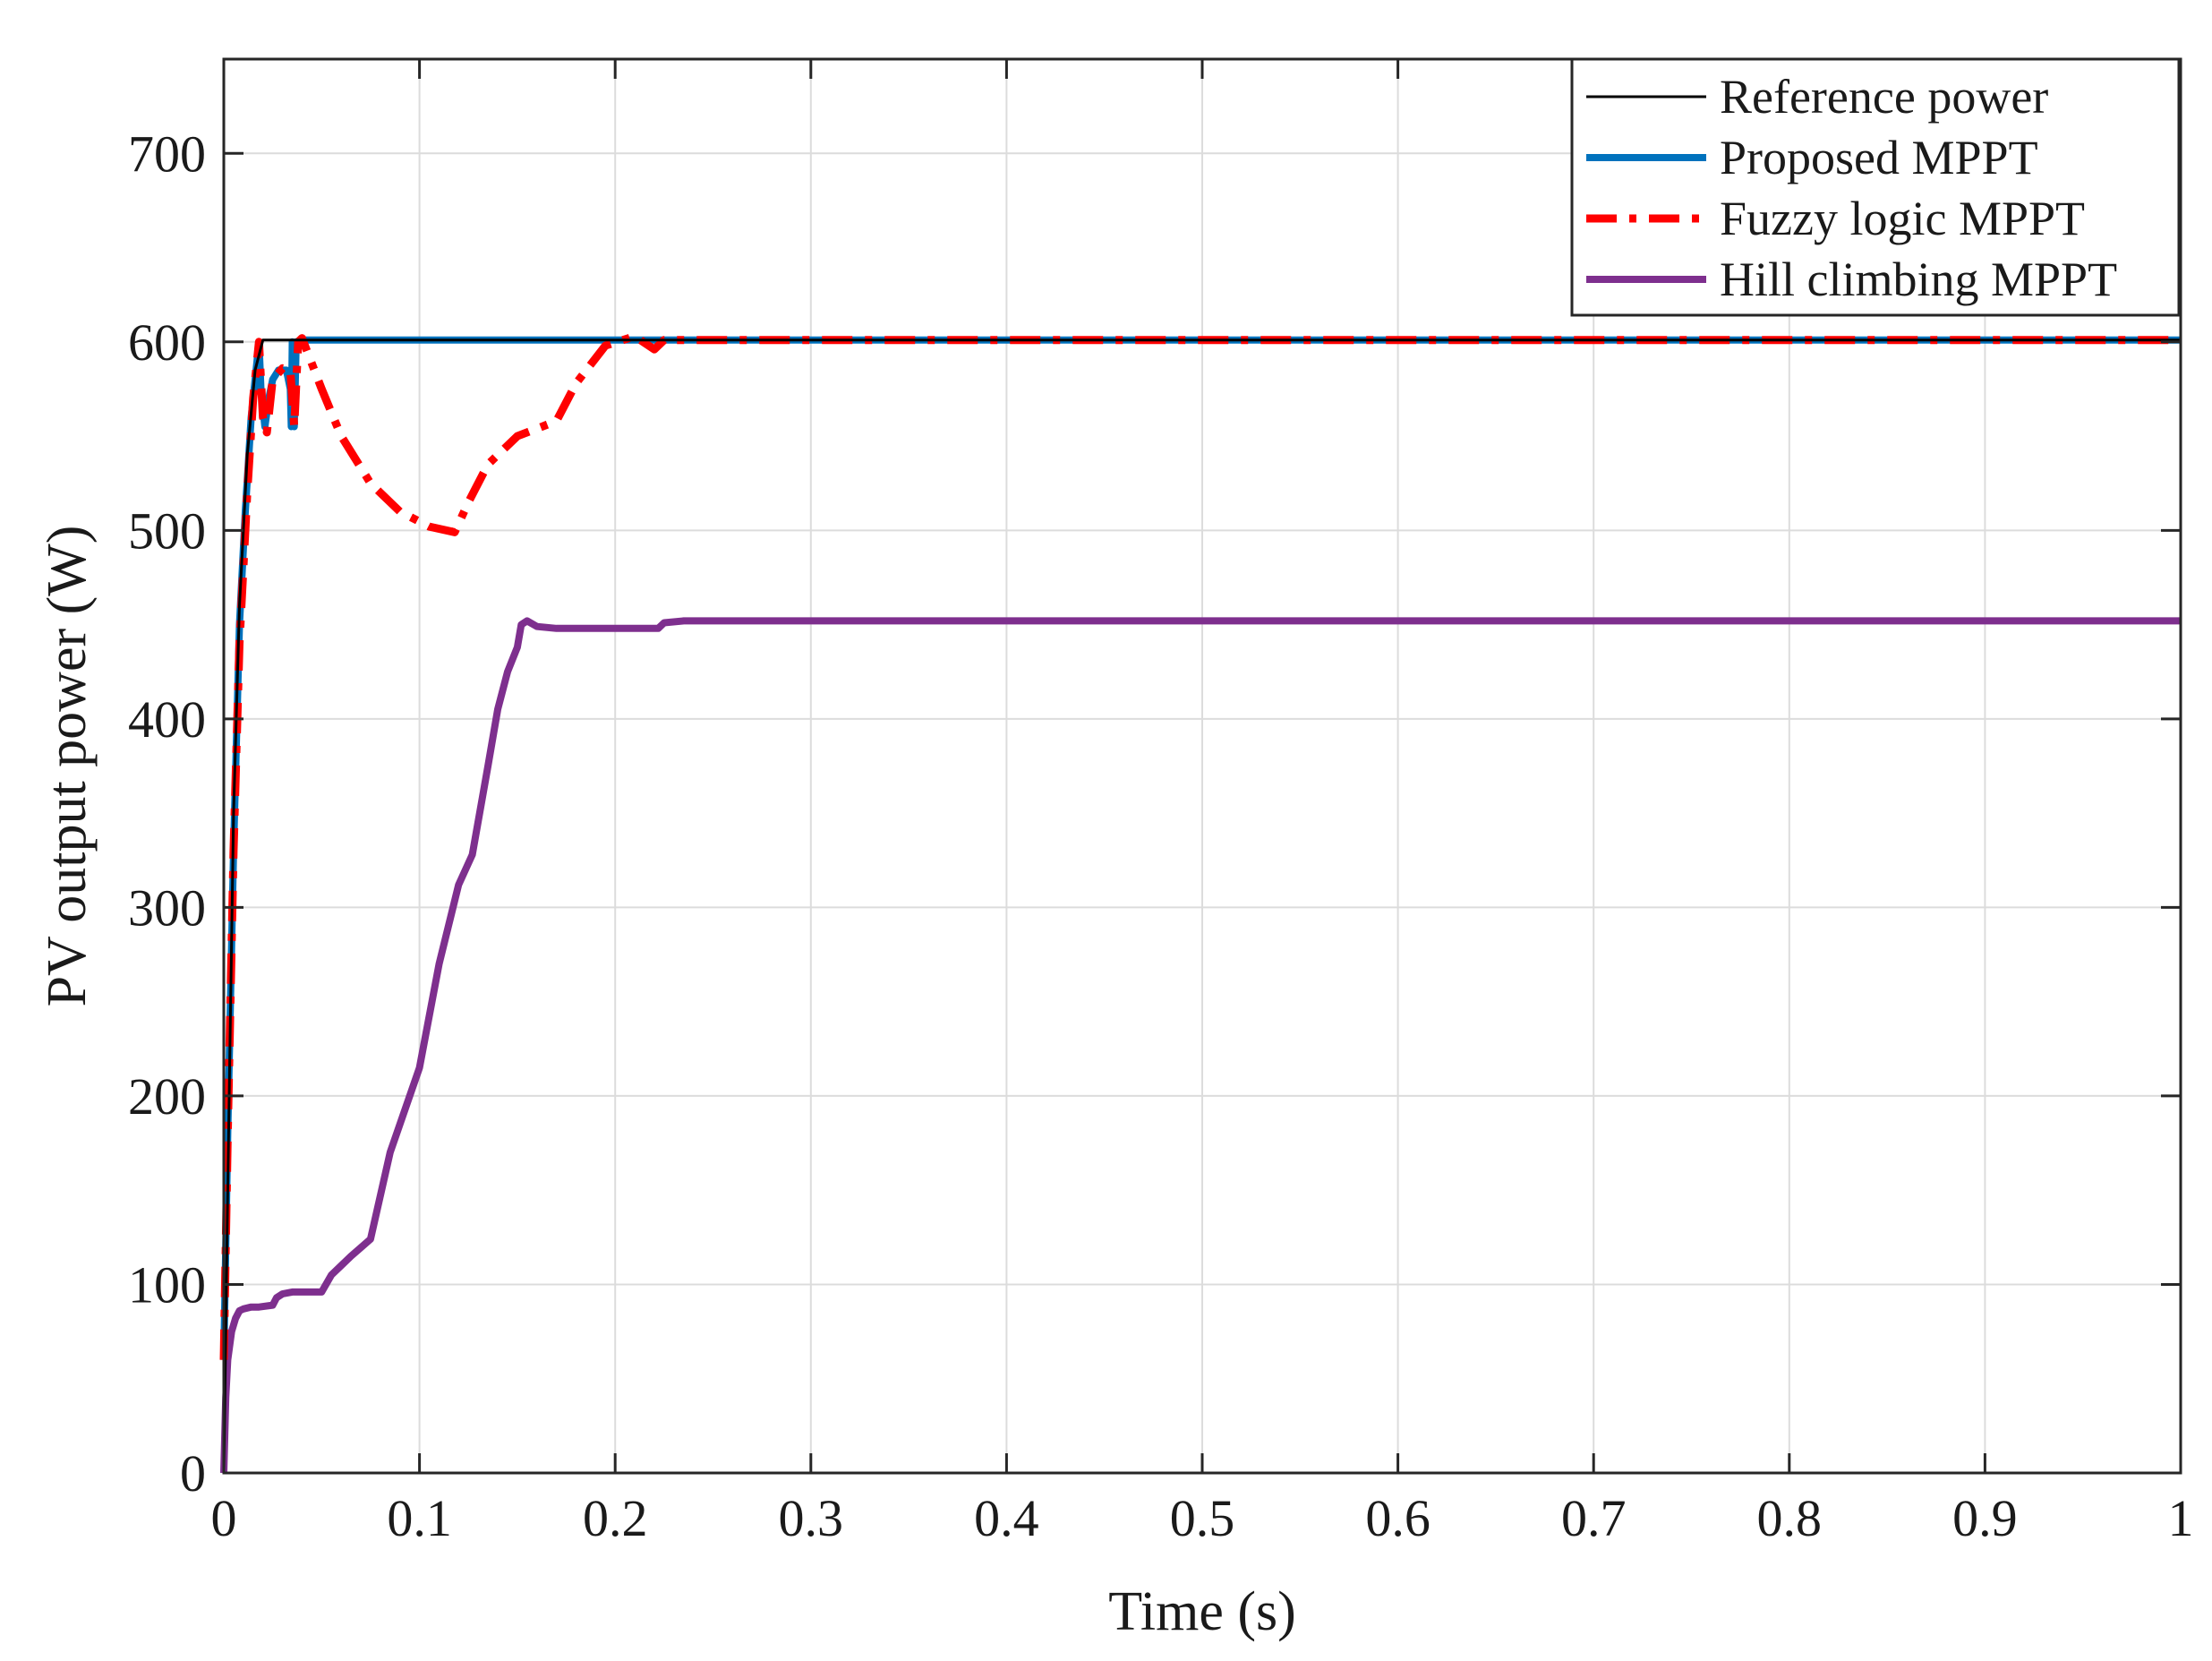 Image resolution: width=2212 pixels, height=1661 pixels. Describe the element at coordinates (167, 342) in the screenshot. I see `y-tick-label: 600` at that location.